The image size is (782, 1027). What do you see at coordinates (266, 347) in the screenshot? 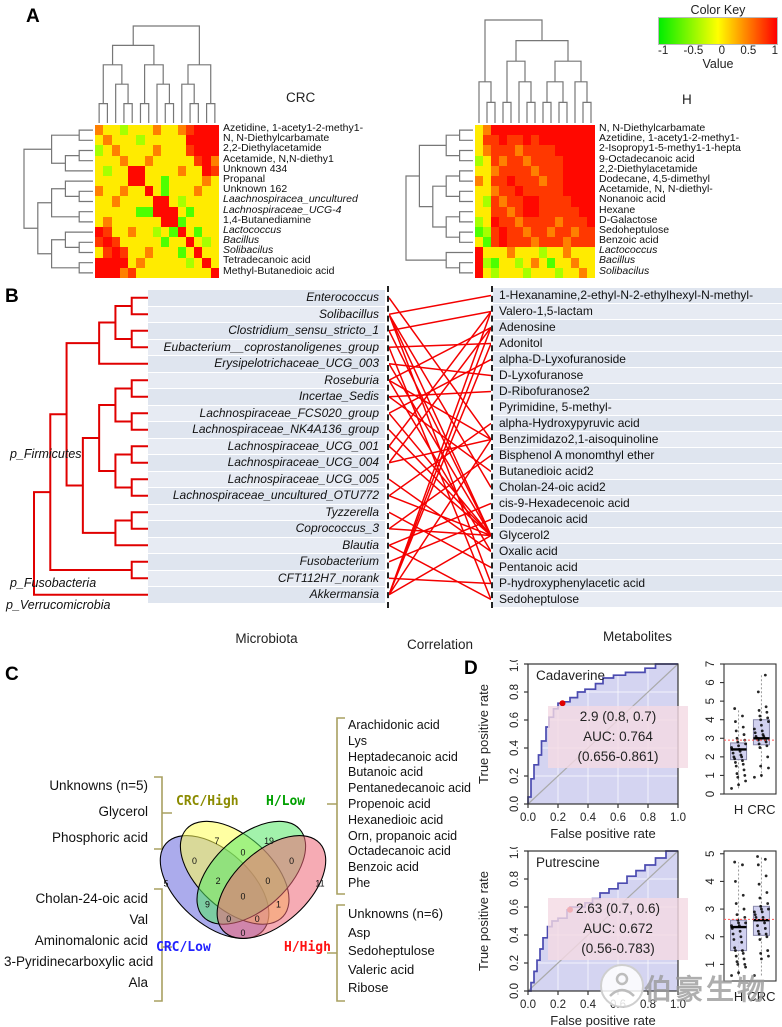
I see `microbiota-item: Eubacterium__coprostanoligenes_group` at bounding box center [266, 347].